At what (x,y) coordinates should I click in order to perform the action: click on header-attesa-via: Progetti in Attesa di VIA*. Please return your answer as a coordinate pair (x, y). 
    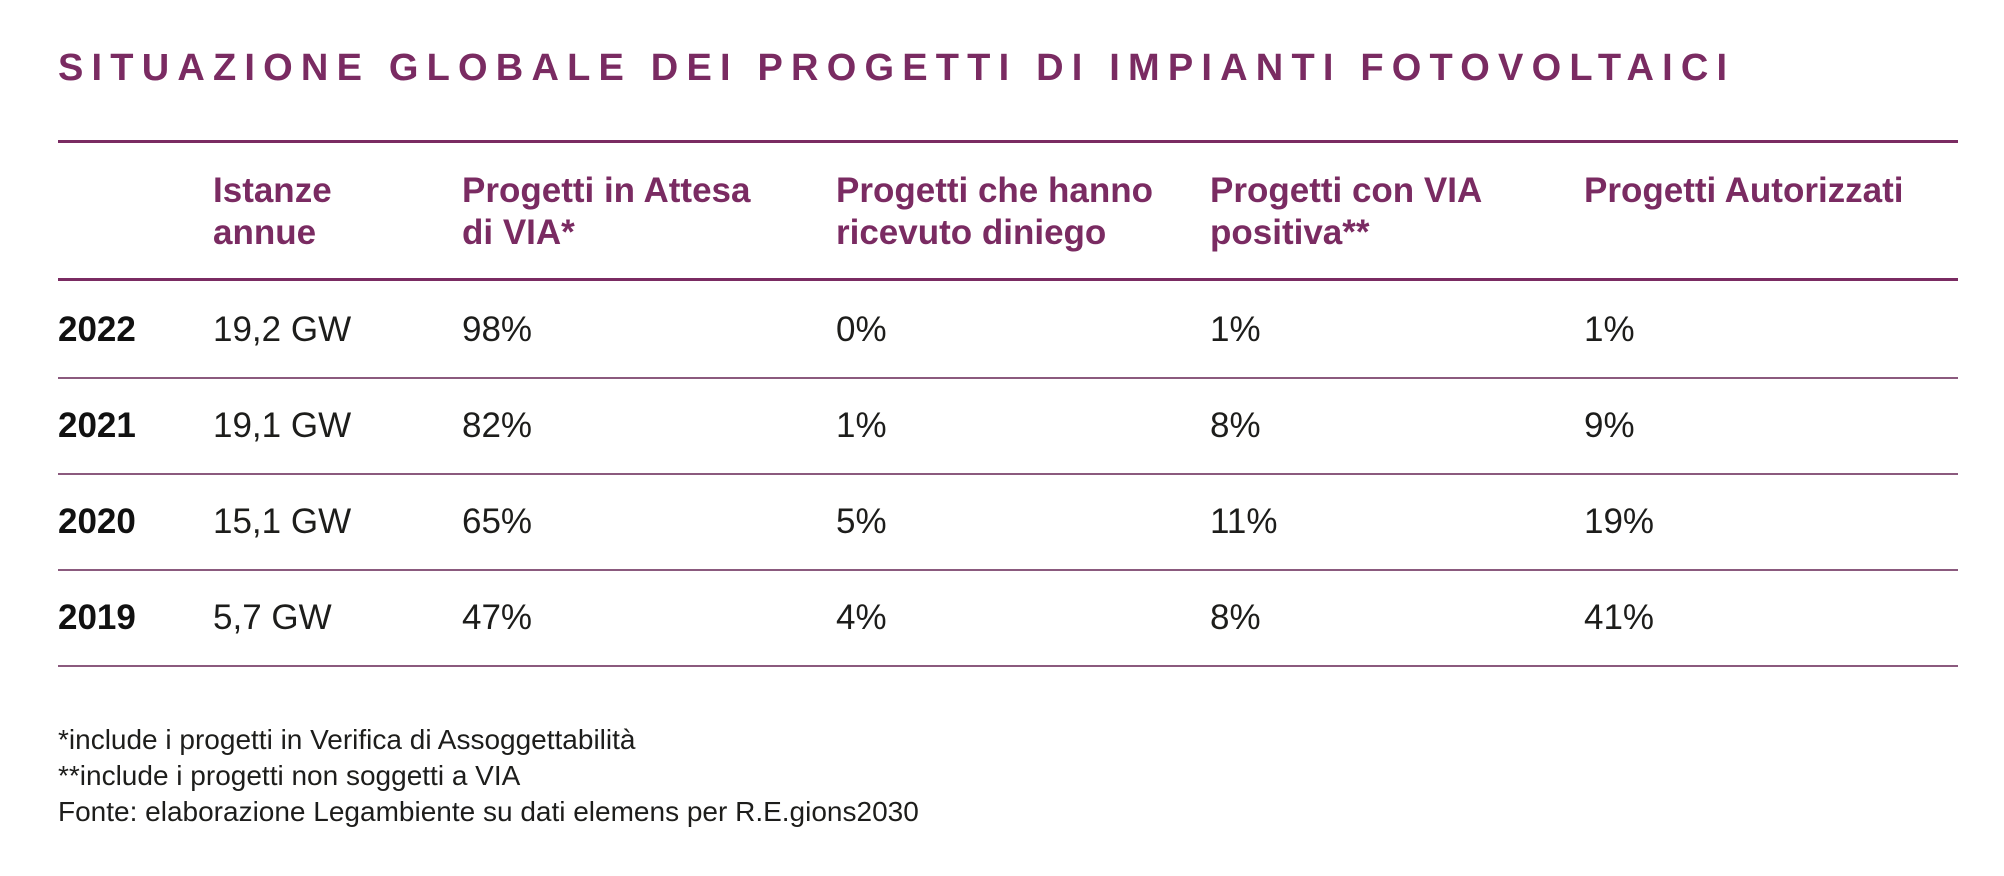
    Looking at the image, I should click on (606, 211).